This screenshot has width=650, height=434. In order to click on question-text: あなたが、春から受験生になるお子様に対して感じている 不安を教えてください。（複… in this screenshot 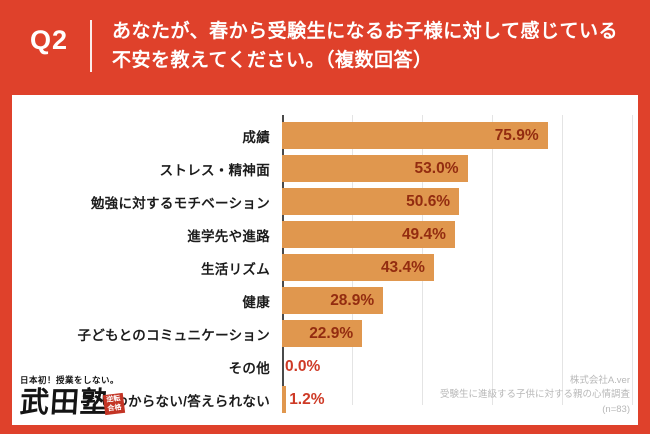, I will do `click(365, 46)`.